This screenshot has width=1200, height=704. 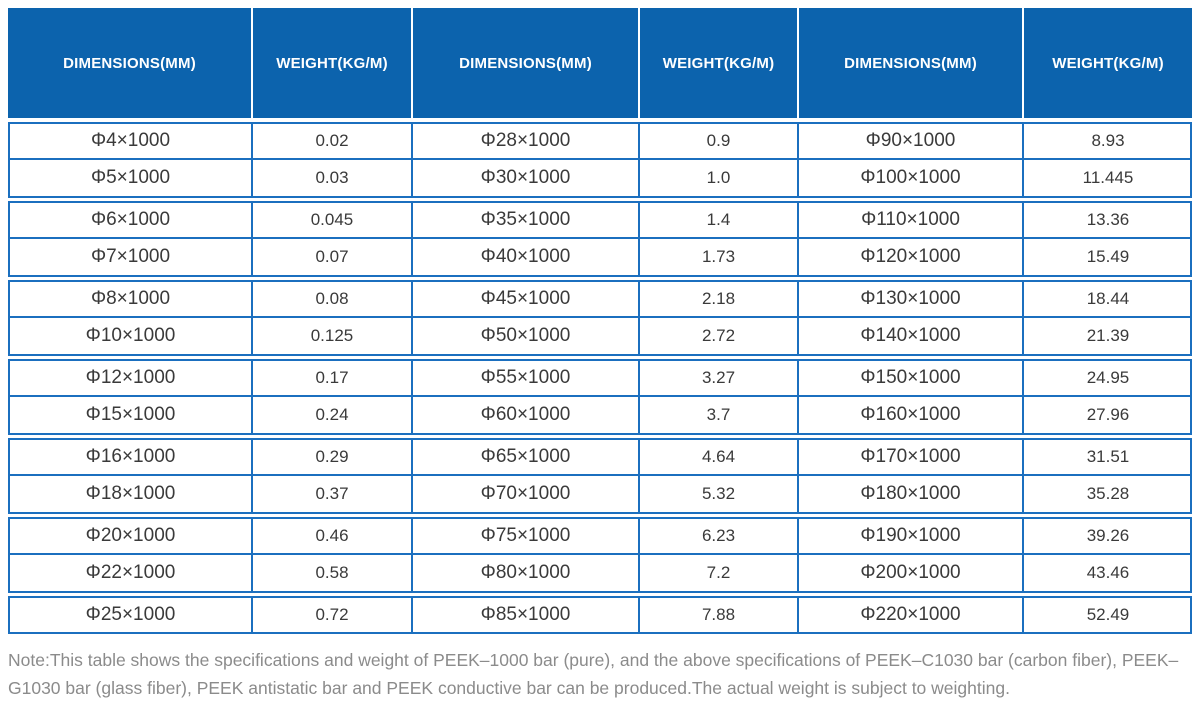 What do you see at coordinates (331, 257) in the screenshot?
I see `weight-cell: 0.07` at bounding box center [331, 257].